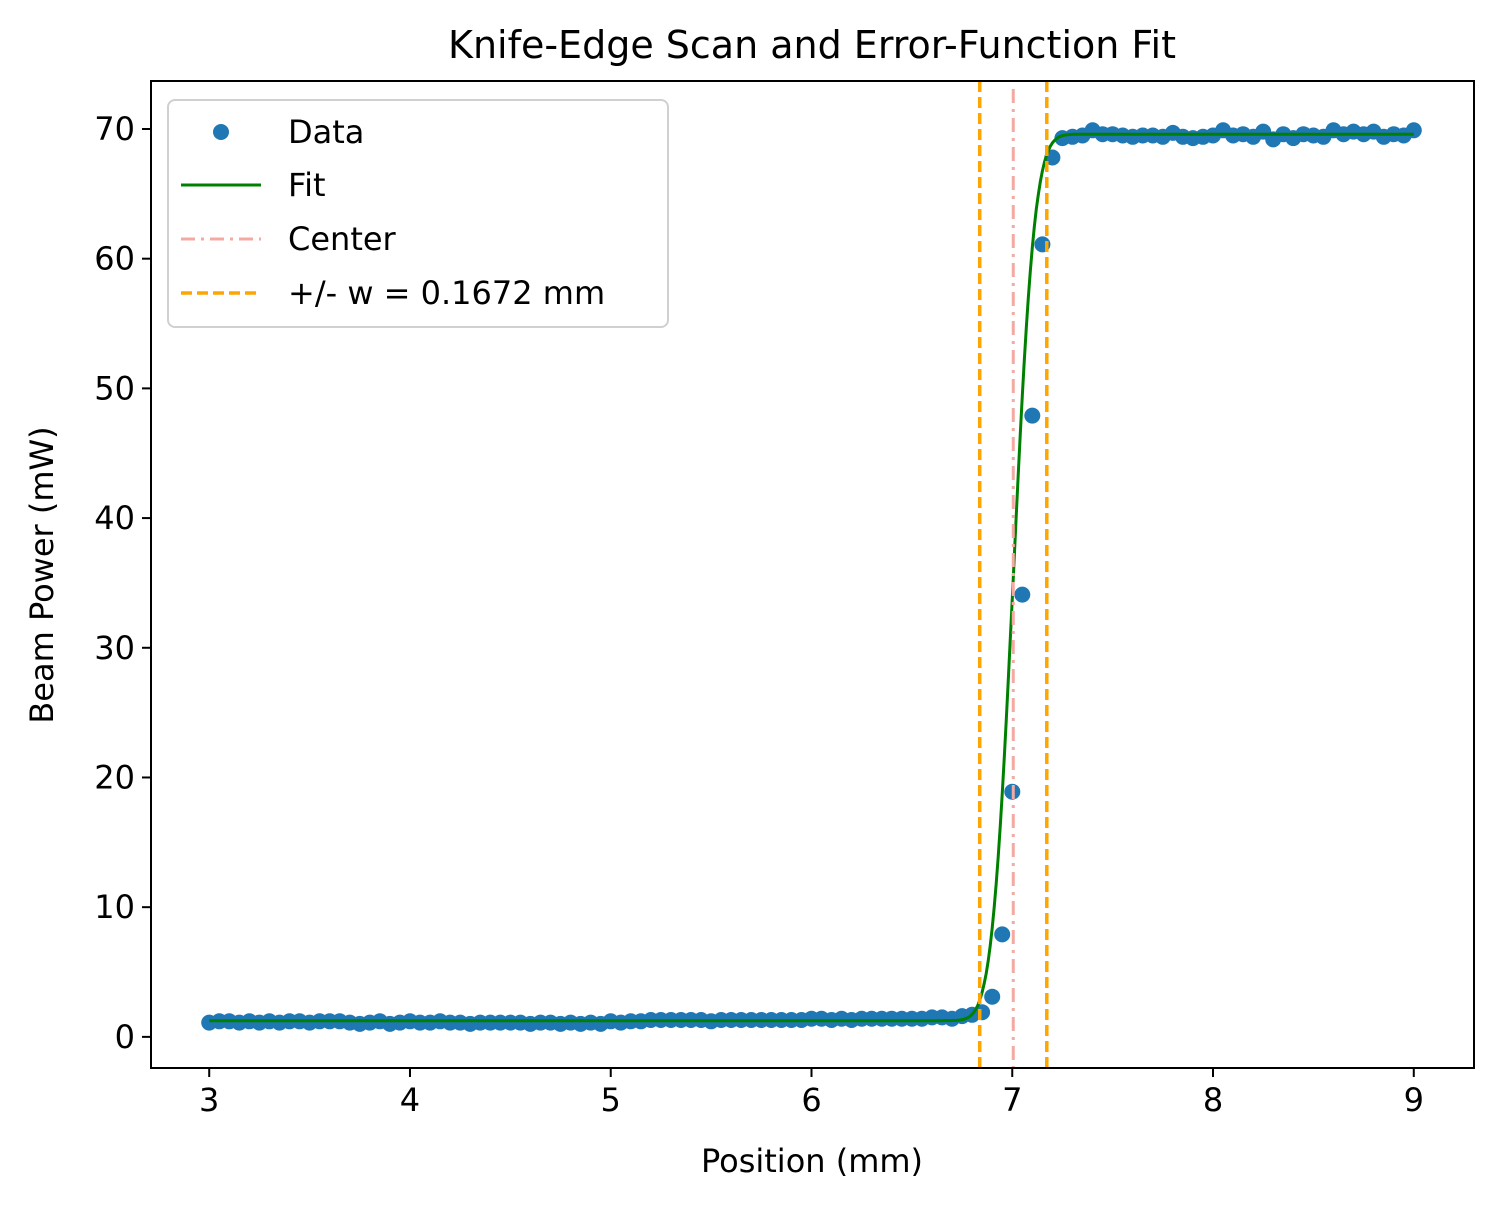 This screenshot has width=1500, height=1207. Describe the element at coordinates (114, 388) in the screenshot. I see `y-tick-label: 50` at that location.